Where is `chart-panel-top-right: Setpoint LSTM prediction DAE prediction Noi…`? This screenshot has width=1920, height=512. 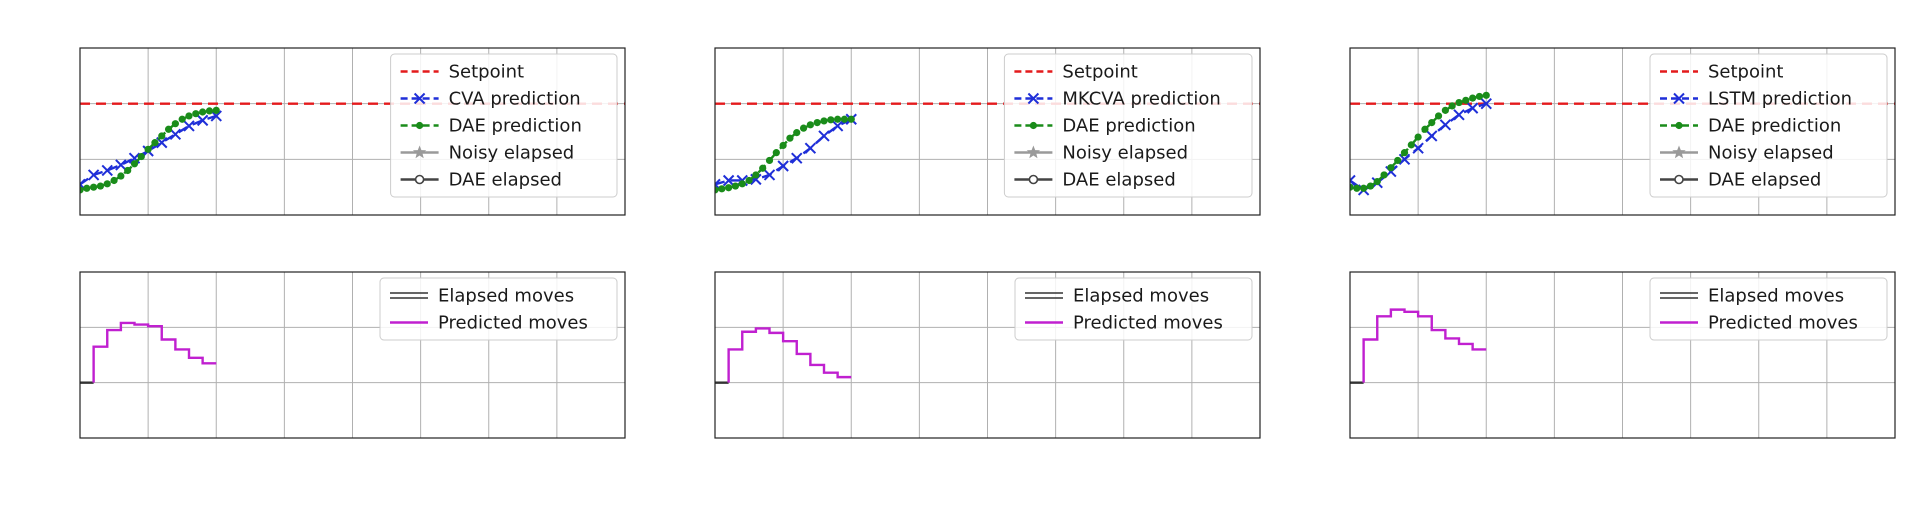 chart-panel-top-right: Setpoint LSTM prediction DAE prediction Noi… is located at coordinates (1622, 131).